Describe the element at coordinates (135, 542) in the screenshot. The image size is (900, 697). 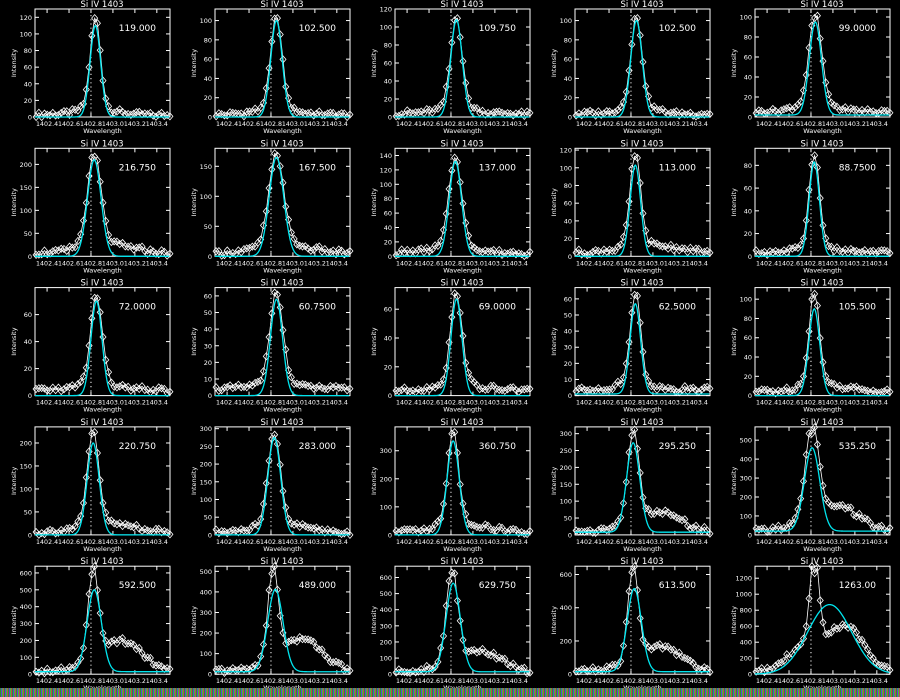
I see `x-tick-label: 1403.2` at that location.